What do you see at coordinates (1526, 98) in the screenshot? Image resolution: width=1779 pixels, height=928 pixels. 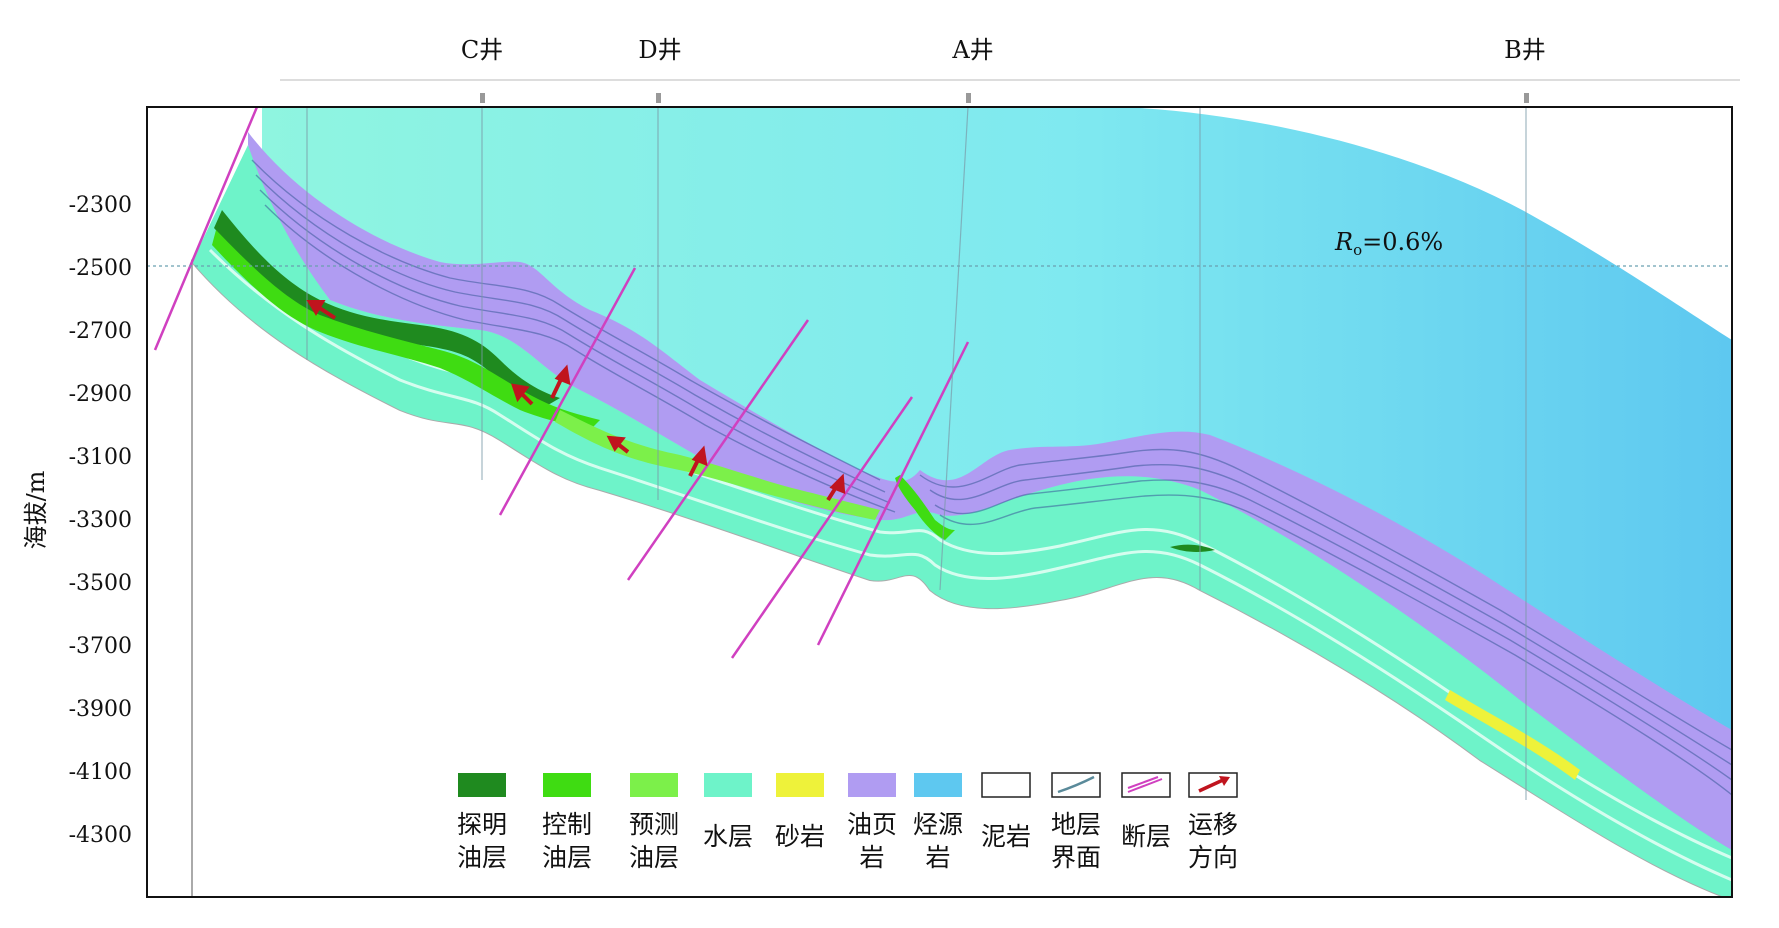 I see `well-marker-b` at bounding box center [1526, 98].